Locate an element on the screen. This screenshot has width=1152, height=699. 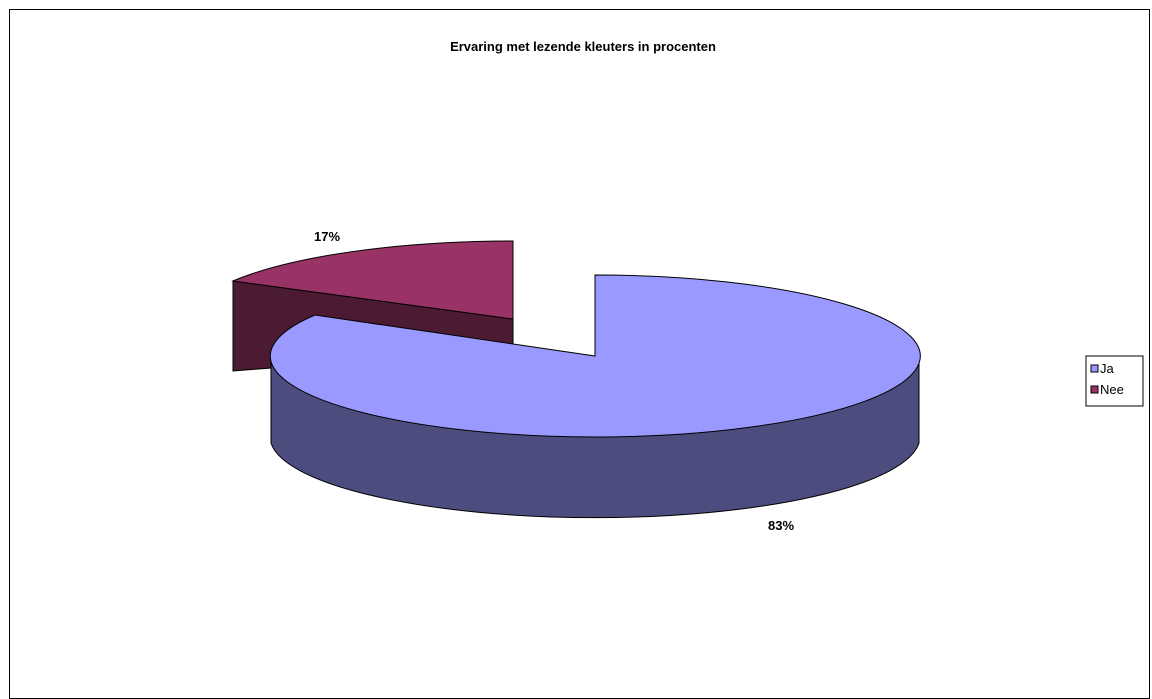
legend-box is located at coordinates (1114, 381).